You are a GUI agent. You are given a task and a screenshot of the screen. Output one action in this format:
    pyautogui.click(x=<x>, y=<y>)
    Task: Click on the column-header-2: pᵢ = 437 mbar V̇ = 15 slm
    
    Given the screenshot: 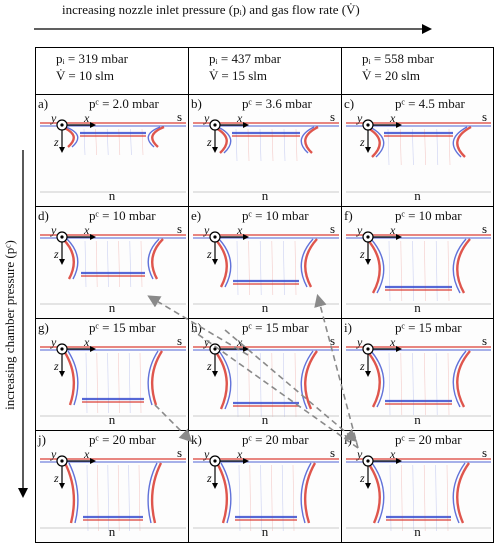 What is the action you would take?
    pyautogui.click(x=265, y=71)
    